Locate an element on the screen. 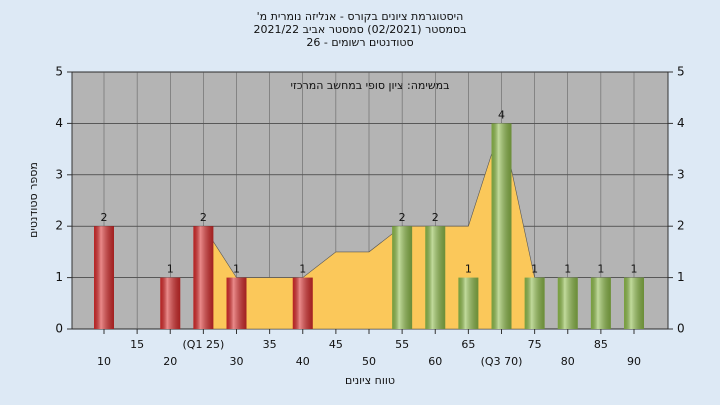  y2-tick-label: 2 is located at coordinates (681, 226).